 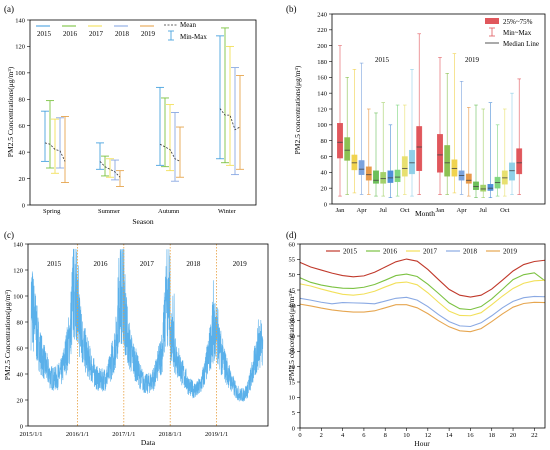 I want to click on panel-a-year-series, so click(x=142, y=107).